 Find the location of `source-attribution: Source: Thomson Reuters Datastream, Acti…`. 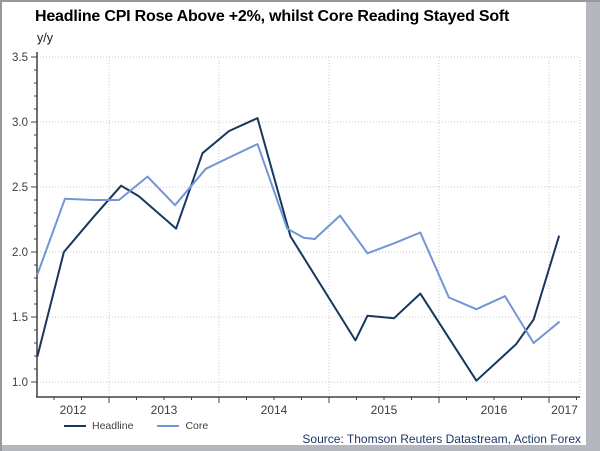

source-attribution: Source: Thomson Reuters Datastream, Acti… is located at coordinates (441, 439).